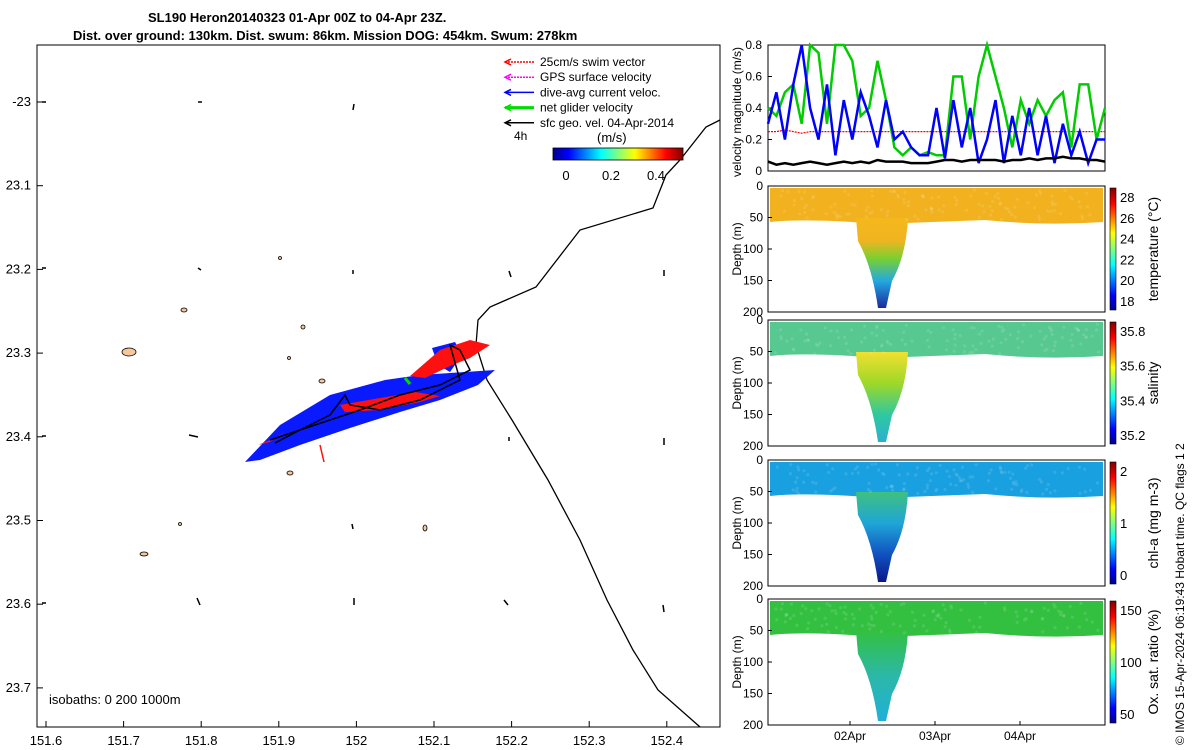  I want to click on vel-colorbar, so click(618, 154).